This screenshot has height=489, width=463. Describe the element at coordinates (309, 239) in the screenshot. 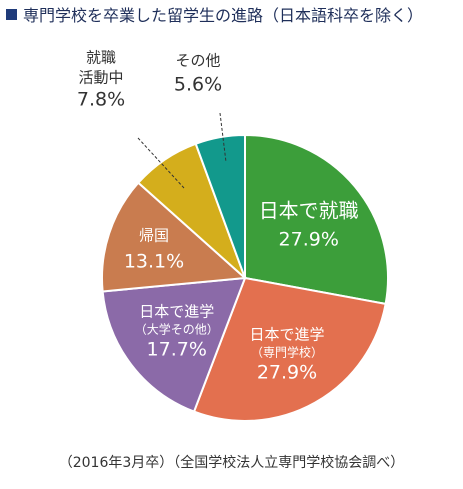

I see `slice-value-1: 27.9%` at that location.